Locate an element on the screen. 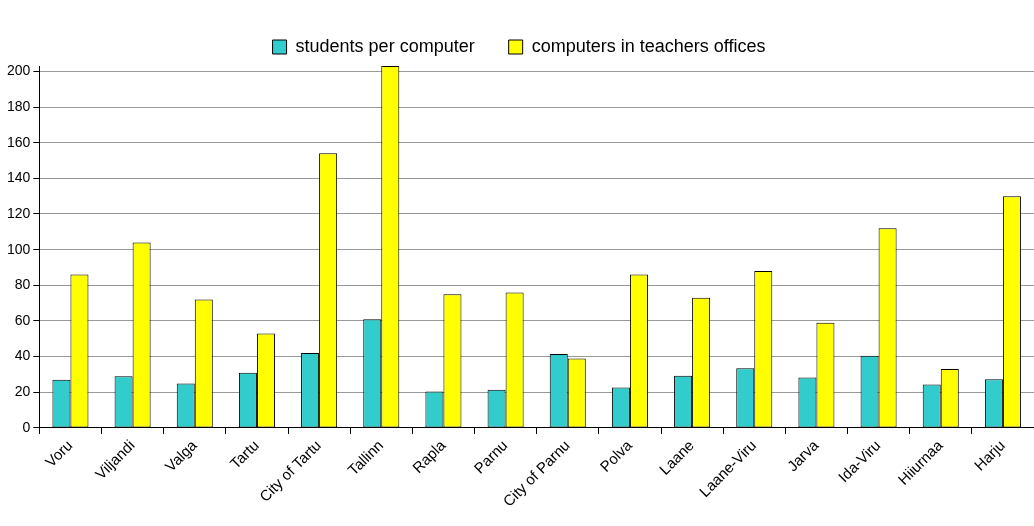 This screenshot has height=526, width=1034. y-tick-label: 140 is located at coordinates (19, 177).